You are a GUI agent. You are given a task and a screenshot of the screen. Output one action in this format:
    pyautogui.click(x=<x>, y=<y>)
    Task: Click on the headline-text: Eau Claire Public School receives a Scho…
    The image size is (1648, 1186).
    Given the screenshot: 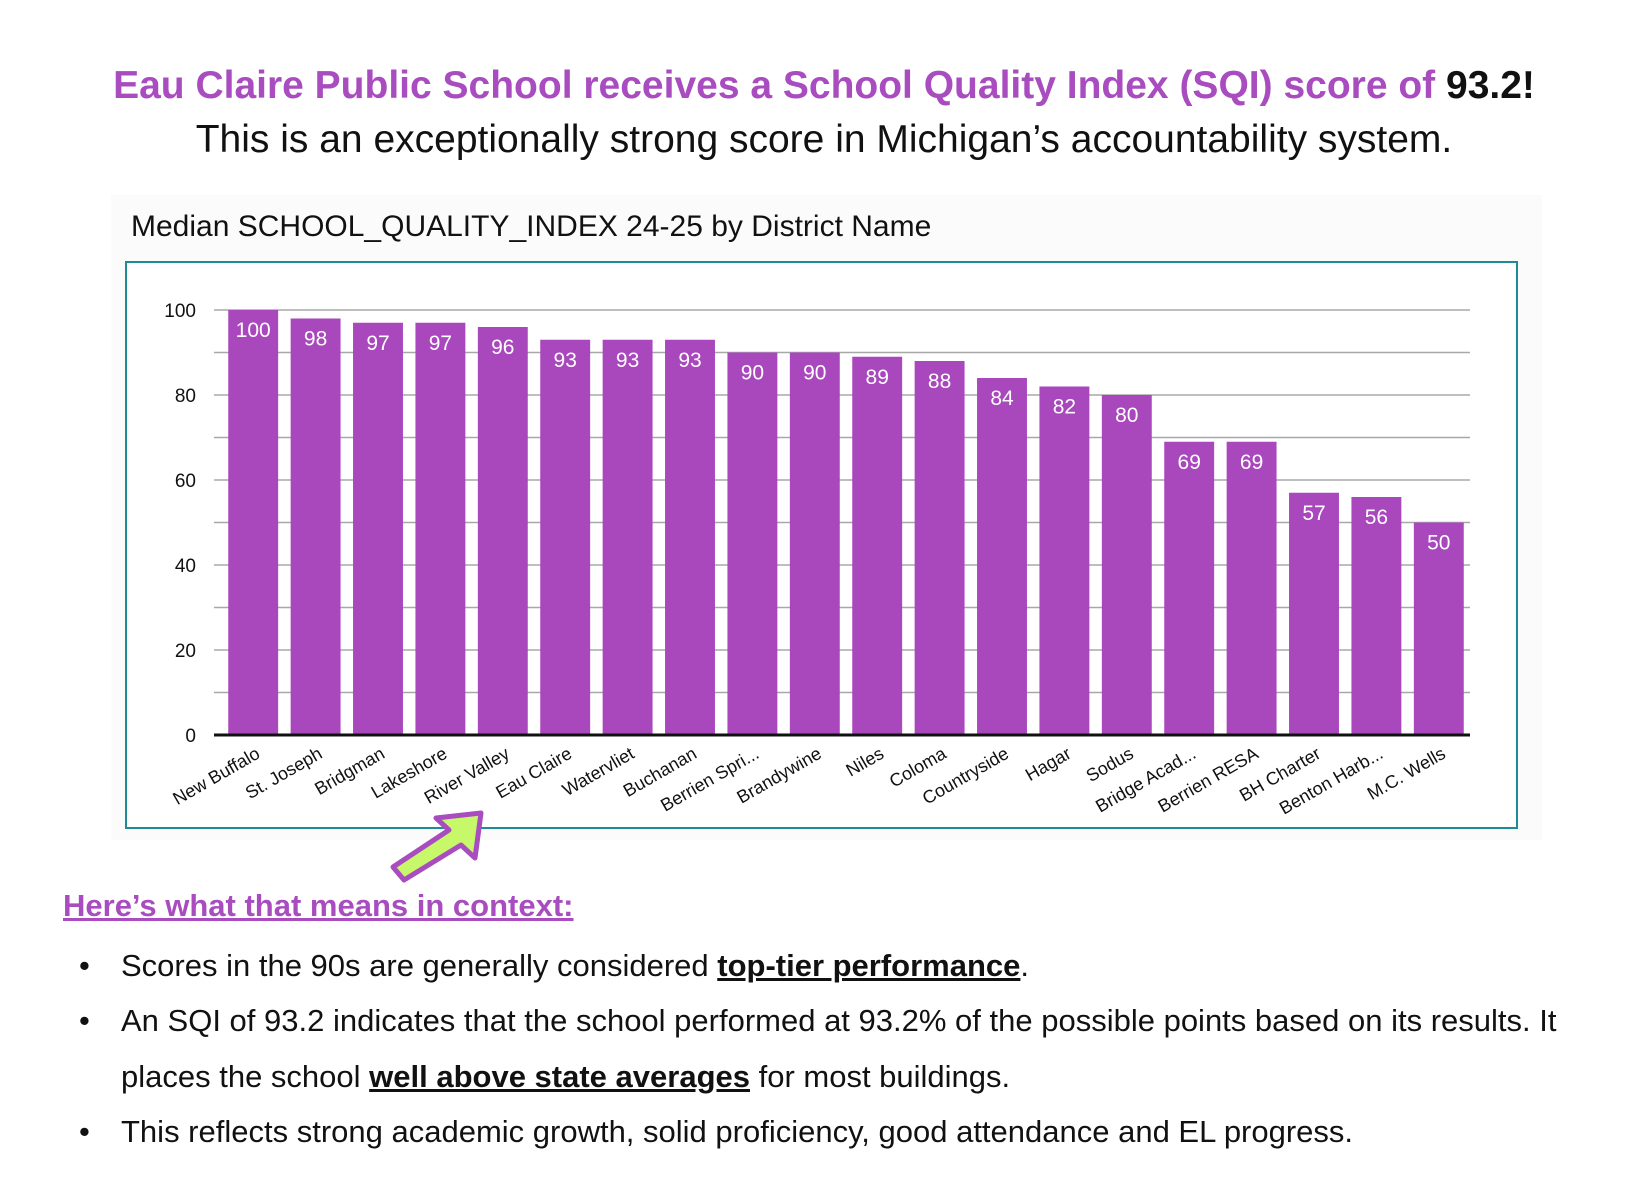 What is the action you would take?
    pyautogui.click(x=779, y=85)
    